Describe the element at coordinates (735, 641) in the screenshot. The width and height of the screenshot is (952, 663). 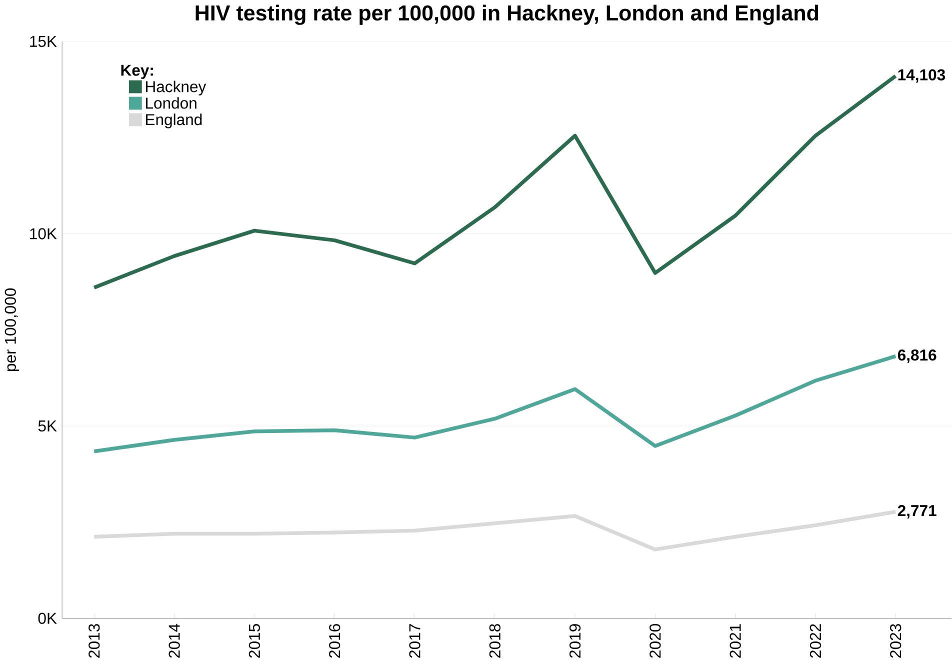
I see `x-tick-label: 2021` at that location.